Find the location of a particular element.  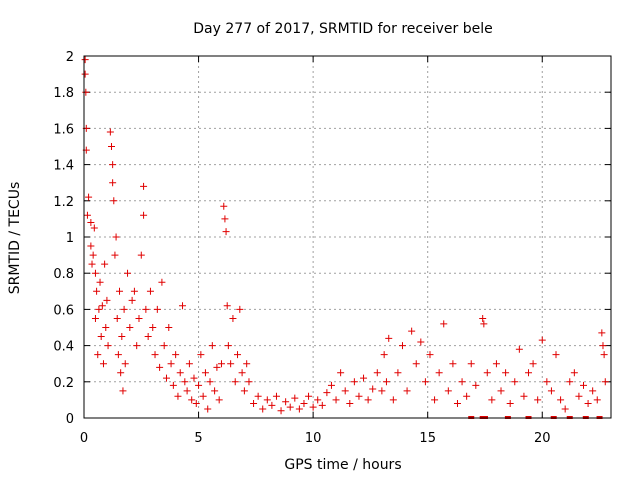

y-tick-label: 1.4 is located at coordinates (63, 166).